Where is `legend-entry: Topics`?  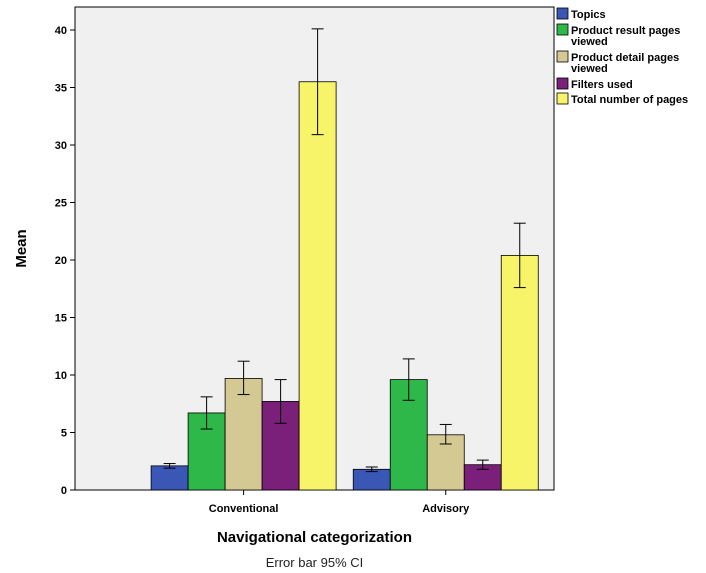
legend-entry: Topics is located at coordinates (588, 15).